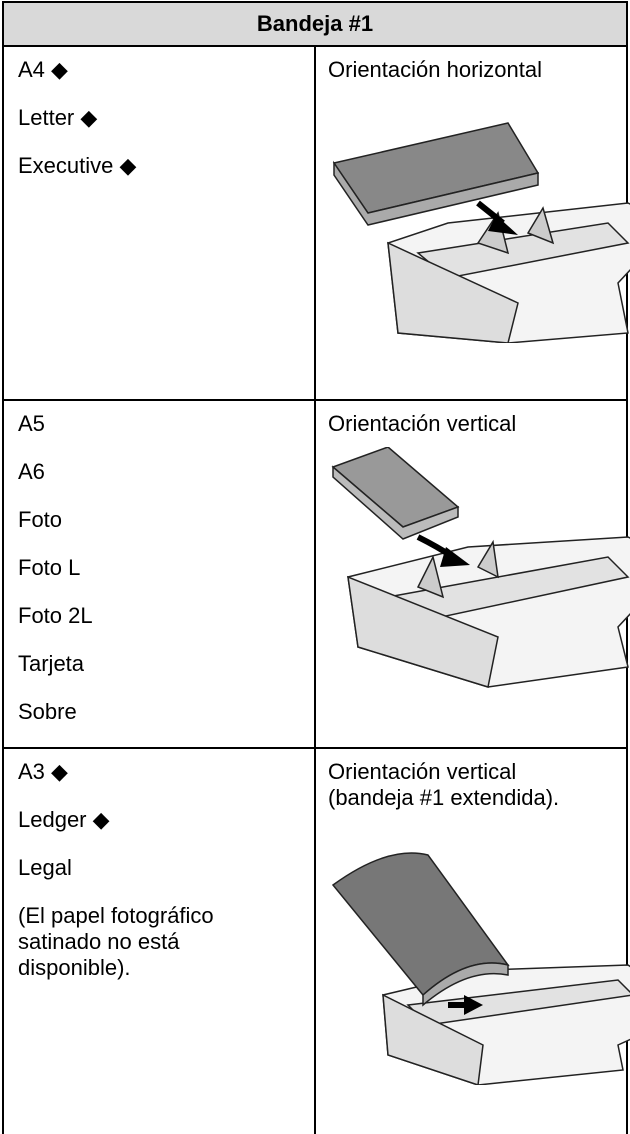  What do you see at coordinates (64, 819) in the screenshot?
I see `paper-size: Ledger ◆` at bounding box center [64, 819].